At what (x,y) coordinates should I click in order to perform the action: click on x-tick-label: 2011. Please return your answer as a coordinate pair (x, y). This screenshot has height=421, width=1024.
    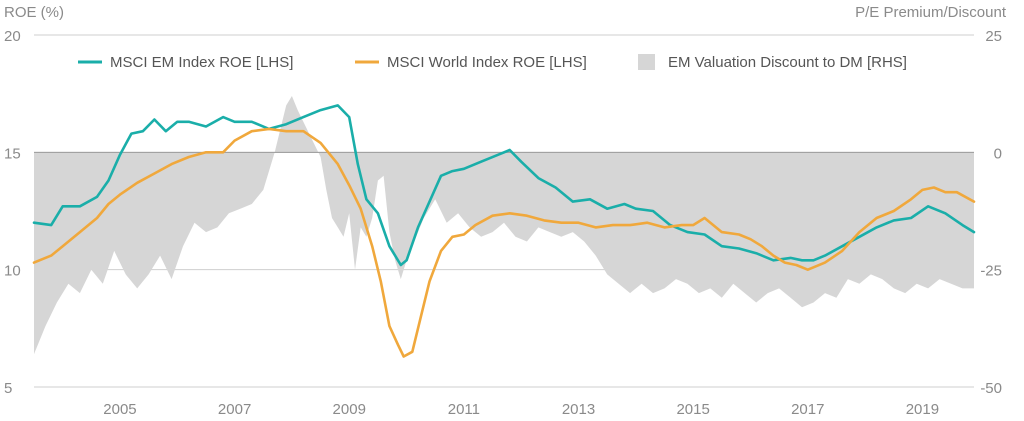
    Looking at the image, I should click on (464, 409).